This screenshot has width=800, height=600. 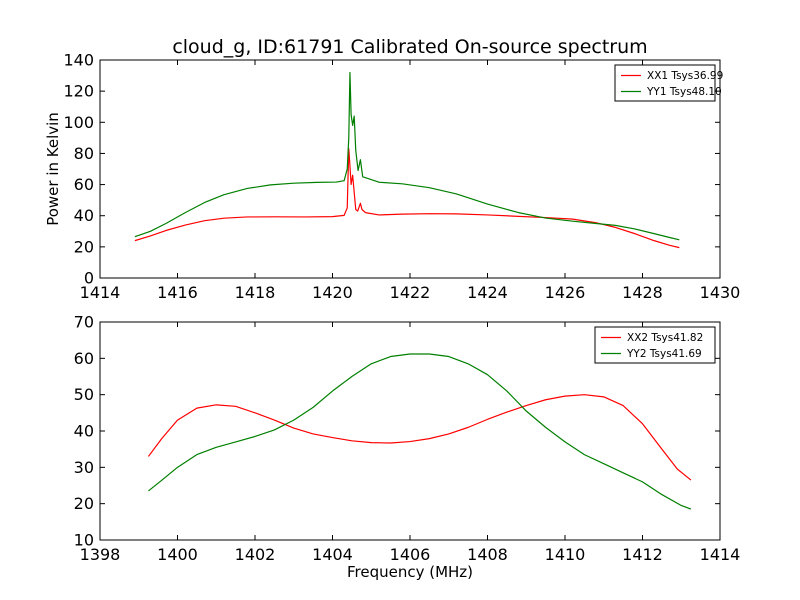 What do you see at coordinates (84, 394) in the screenshot?
I see `y-tick-label: 50` at bounding box center [84, 394].